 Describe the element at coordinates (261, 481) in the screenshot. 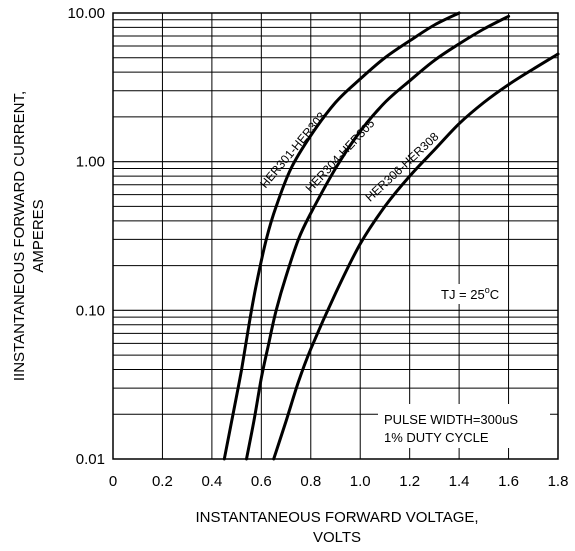

I see `x-tick-label: 0.6` at that location.